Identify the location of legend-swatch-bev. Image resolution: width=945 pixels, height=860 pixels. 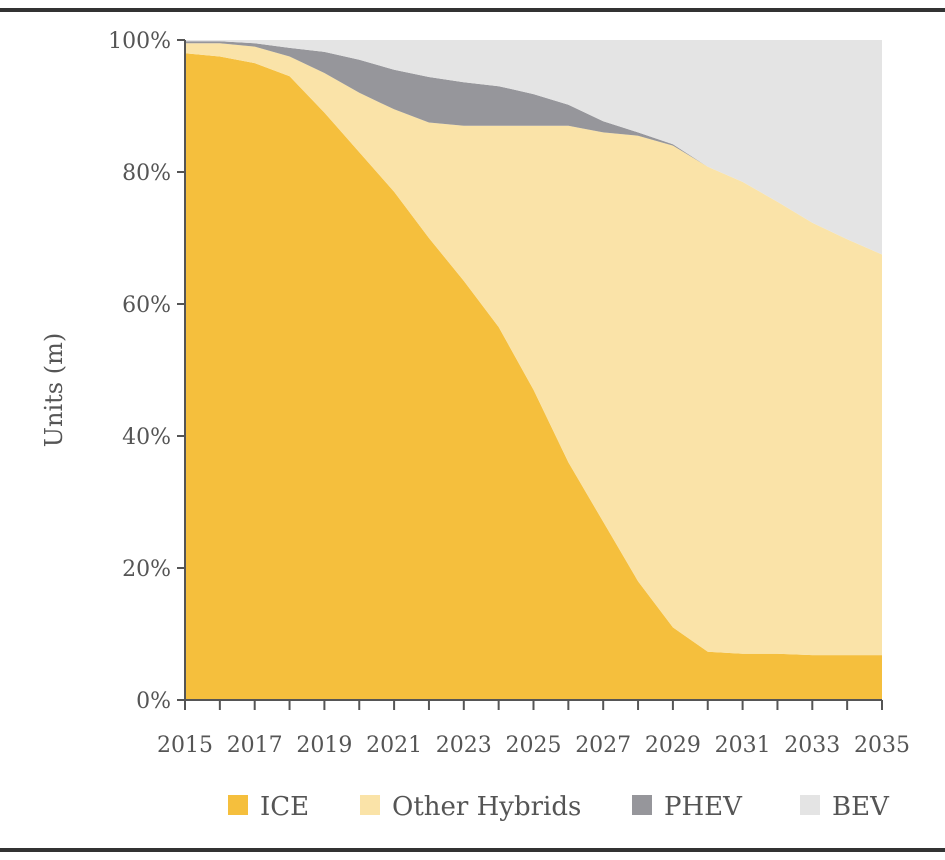
(810, 805).